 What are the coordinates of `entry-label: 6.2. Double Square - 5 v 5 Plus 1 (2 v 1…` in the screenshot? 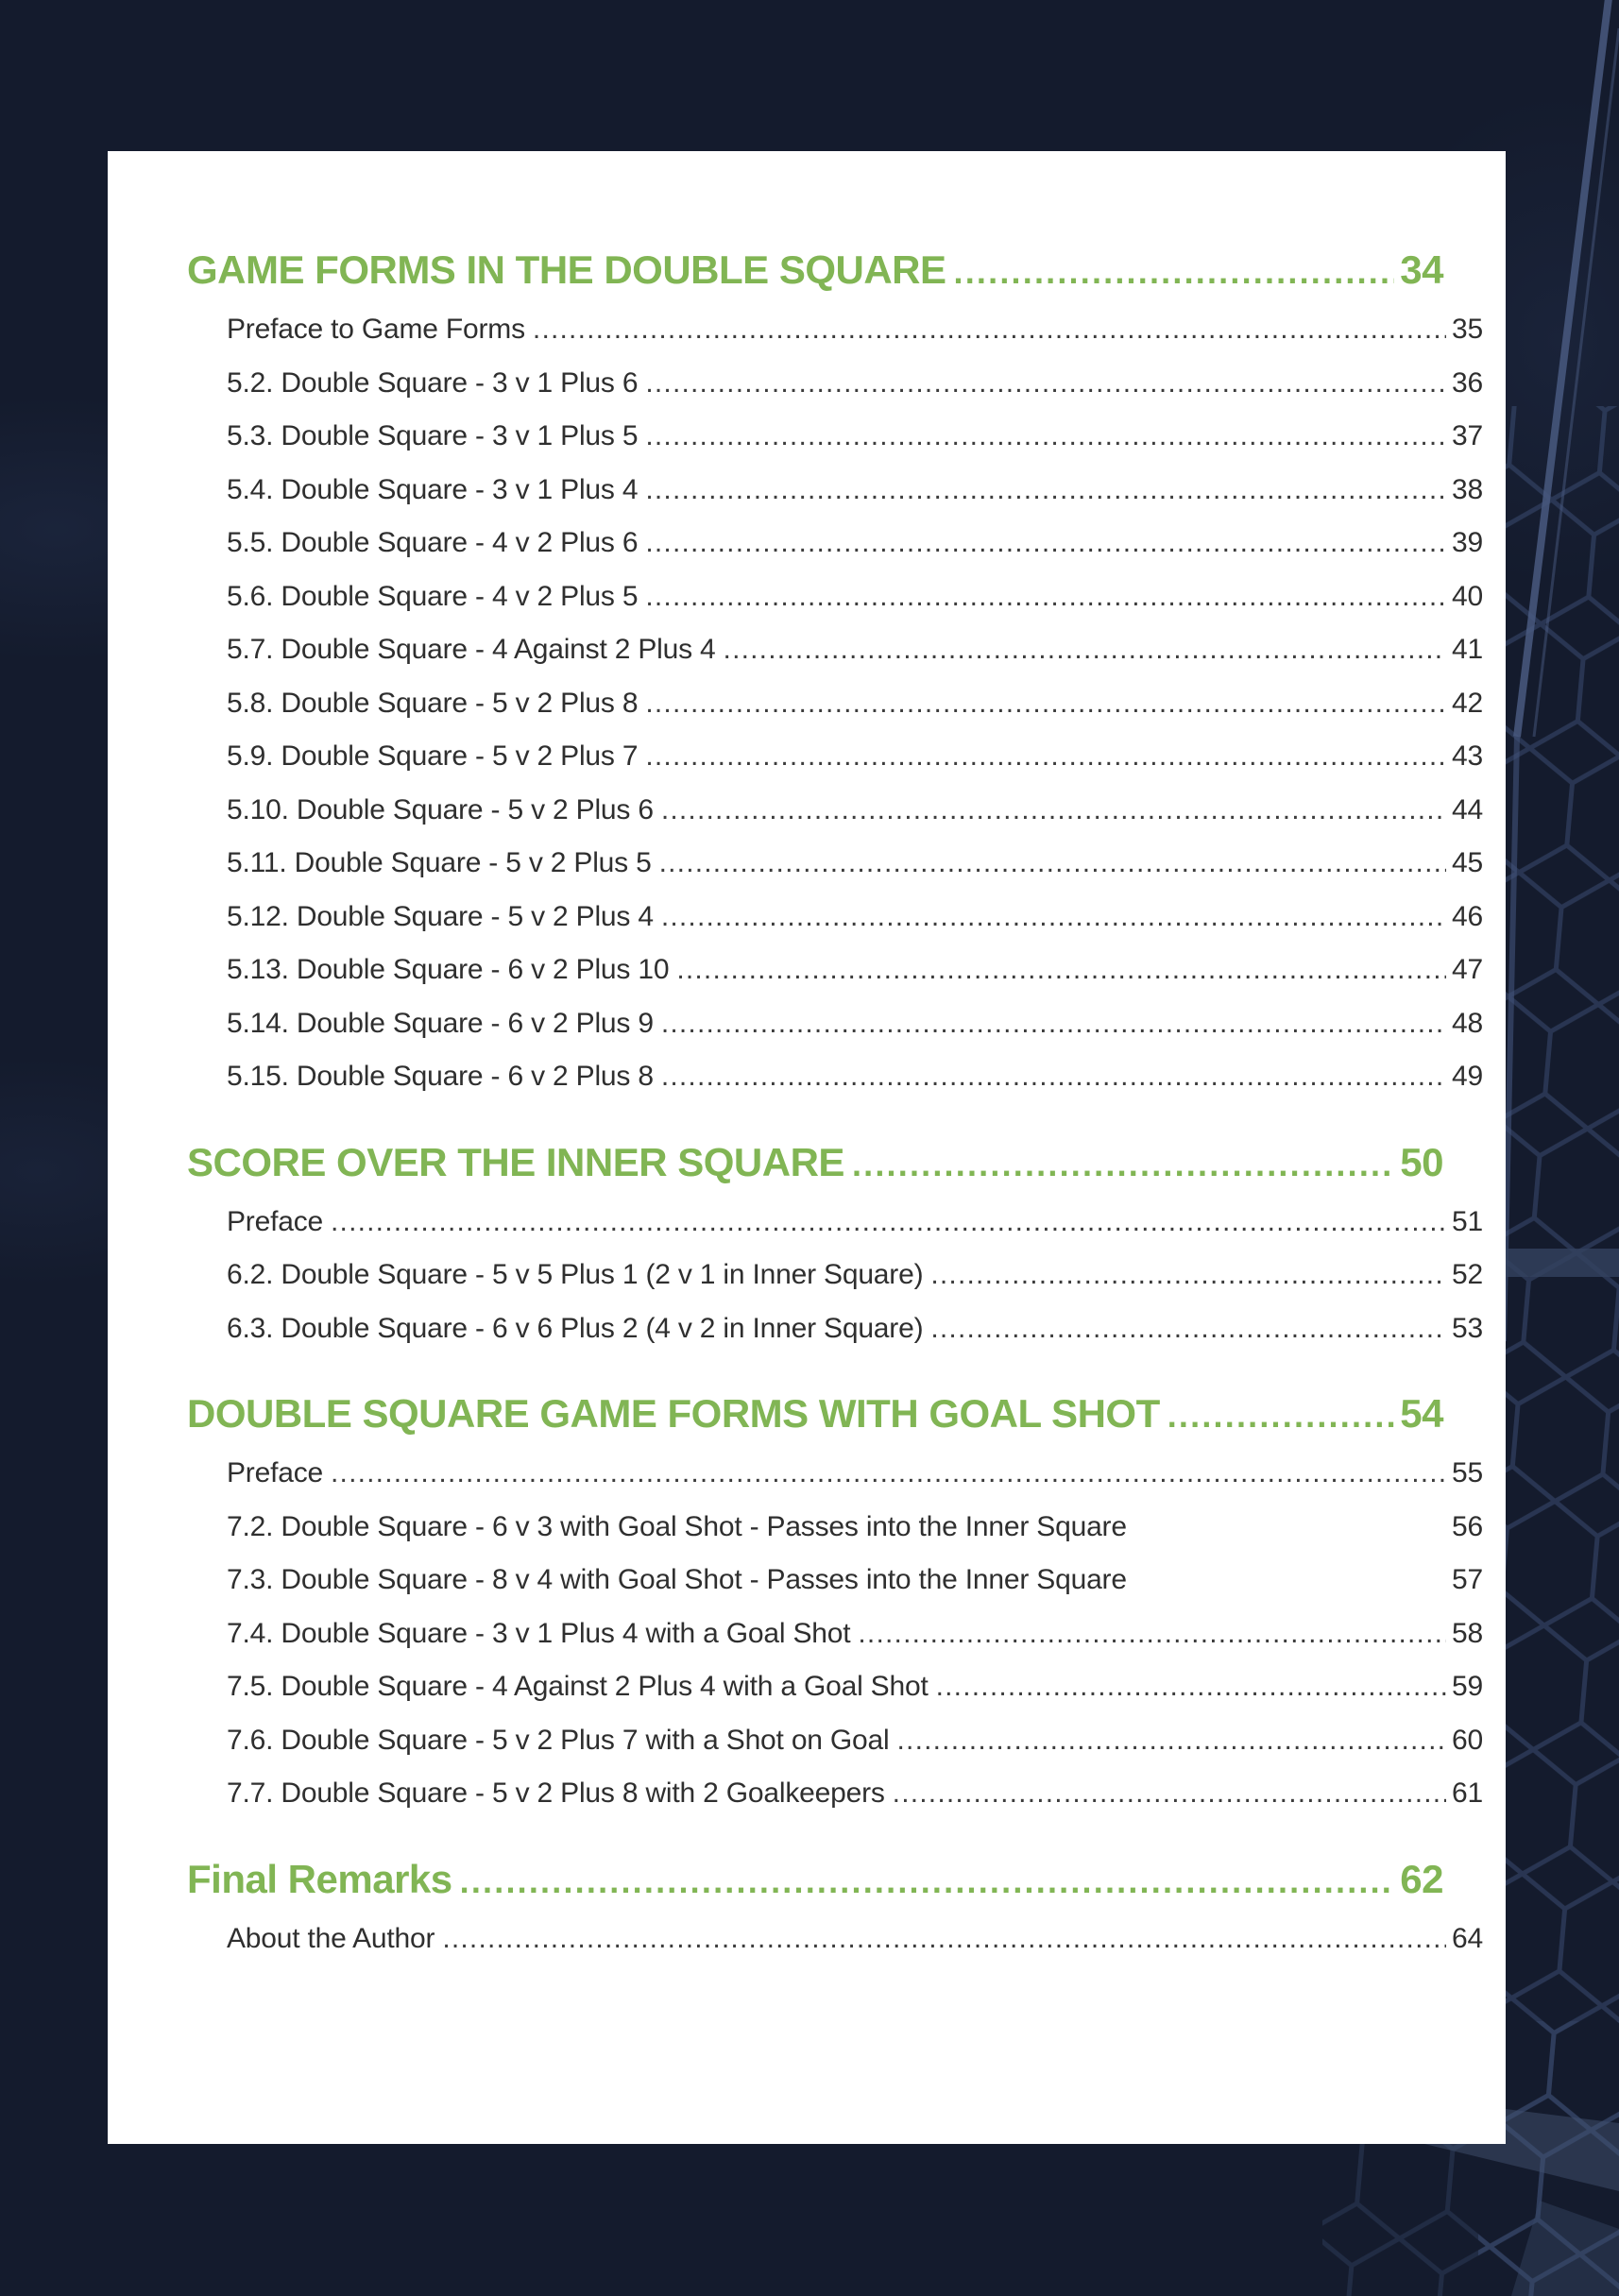 It's located at (576, 1274).